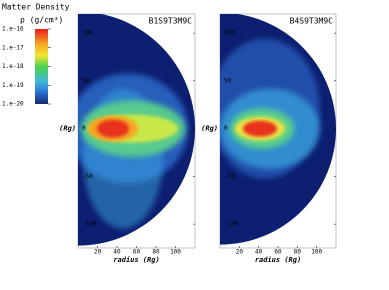  What do you see at coordinates (41, 66) in the screenshot?
I see `colorbar` at bounding box center [41, 66].